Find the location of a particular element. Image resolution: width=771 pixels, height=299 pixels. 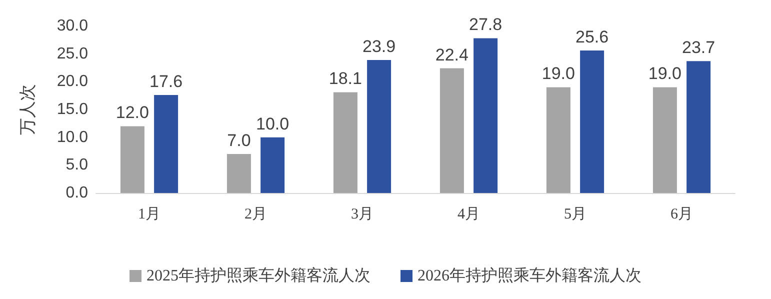

y-tick-label: 30.0 is located at coordinates (72, 26).